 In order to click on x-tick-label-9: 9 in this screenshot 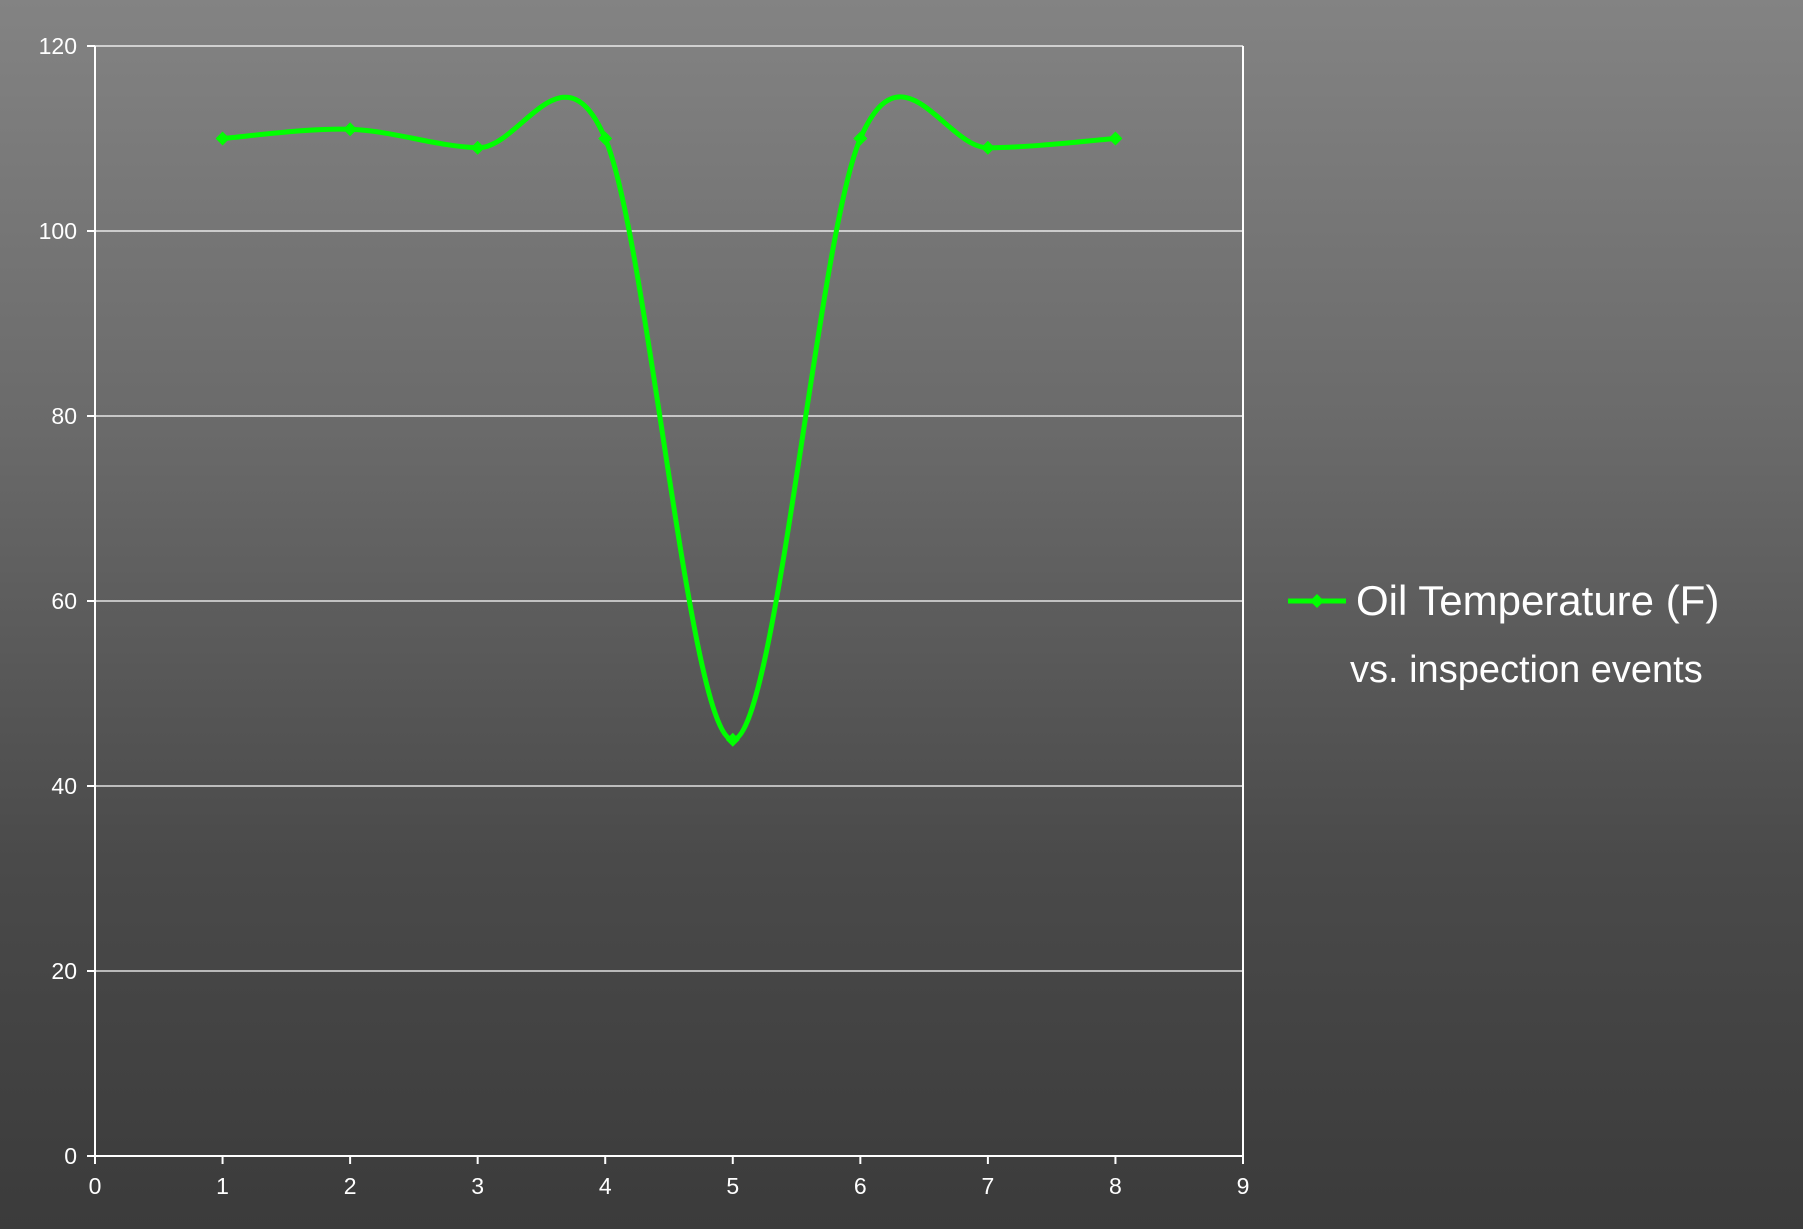, I will do `click(1243, 1186)`.